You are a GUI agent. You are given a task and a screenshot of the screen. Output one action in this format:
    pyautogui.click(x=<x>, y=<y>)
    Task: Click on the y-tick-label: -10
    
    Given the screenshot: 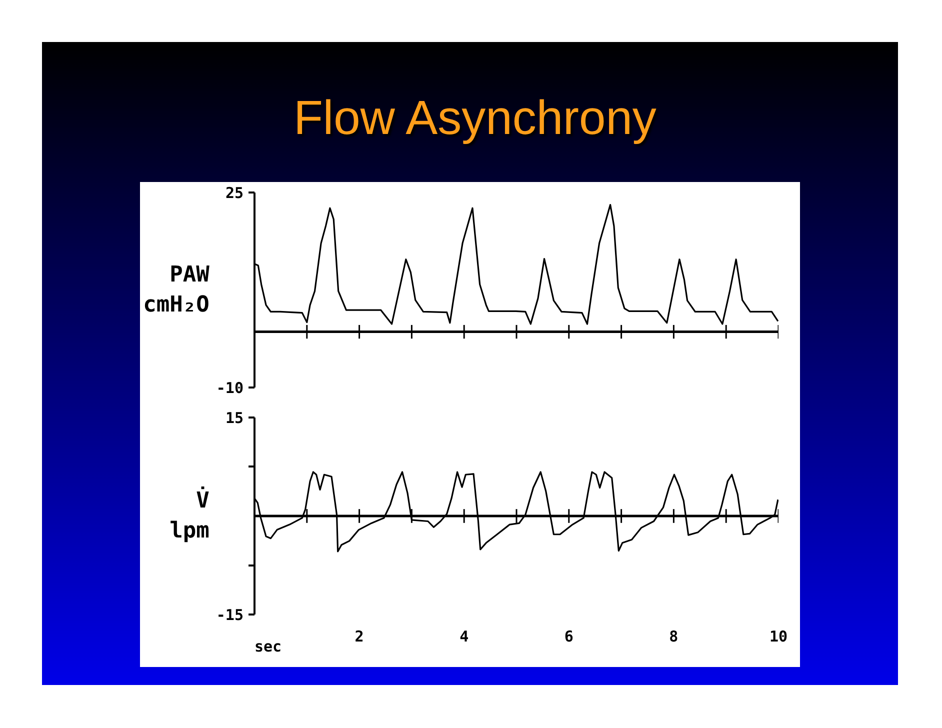 What is the action you would take?
    pyautogui.click(x=230, y=388)
    